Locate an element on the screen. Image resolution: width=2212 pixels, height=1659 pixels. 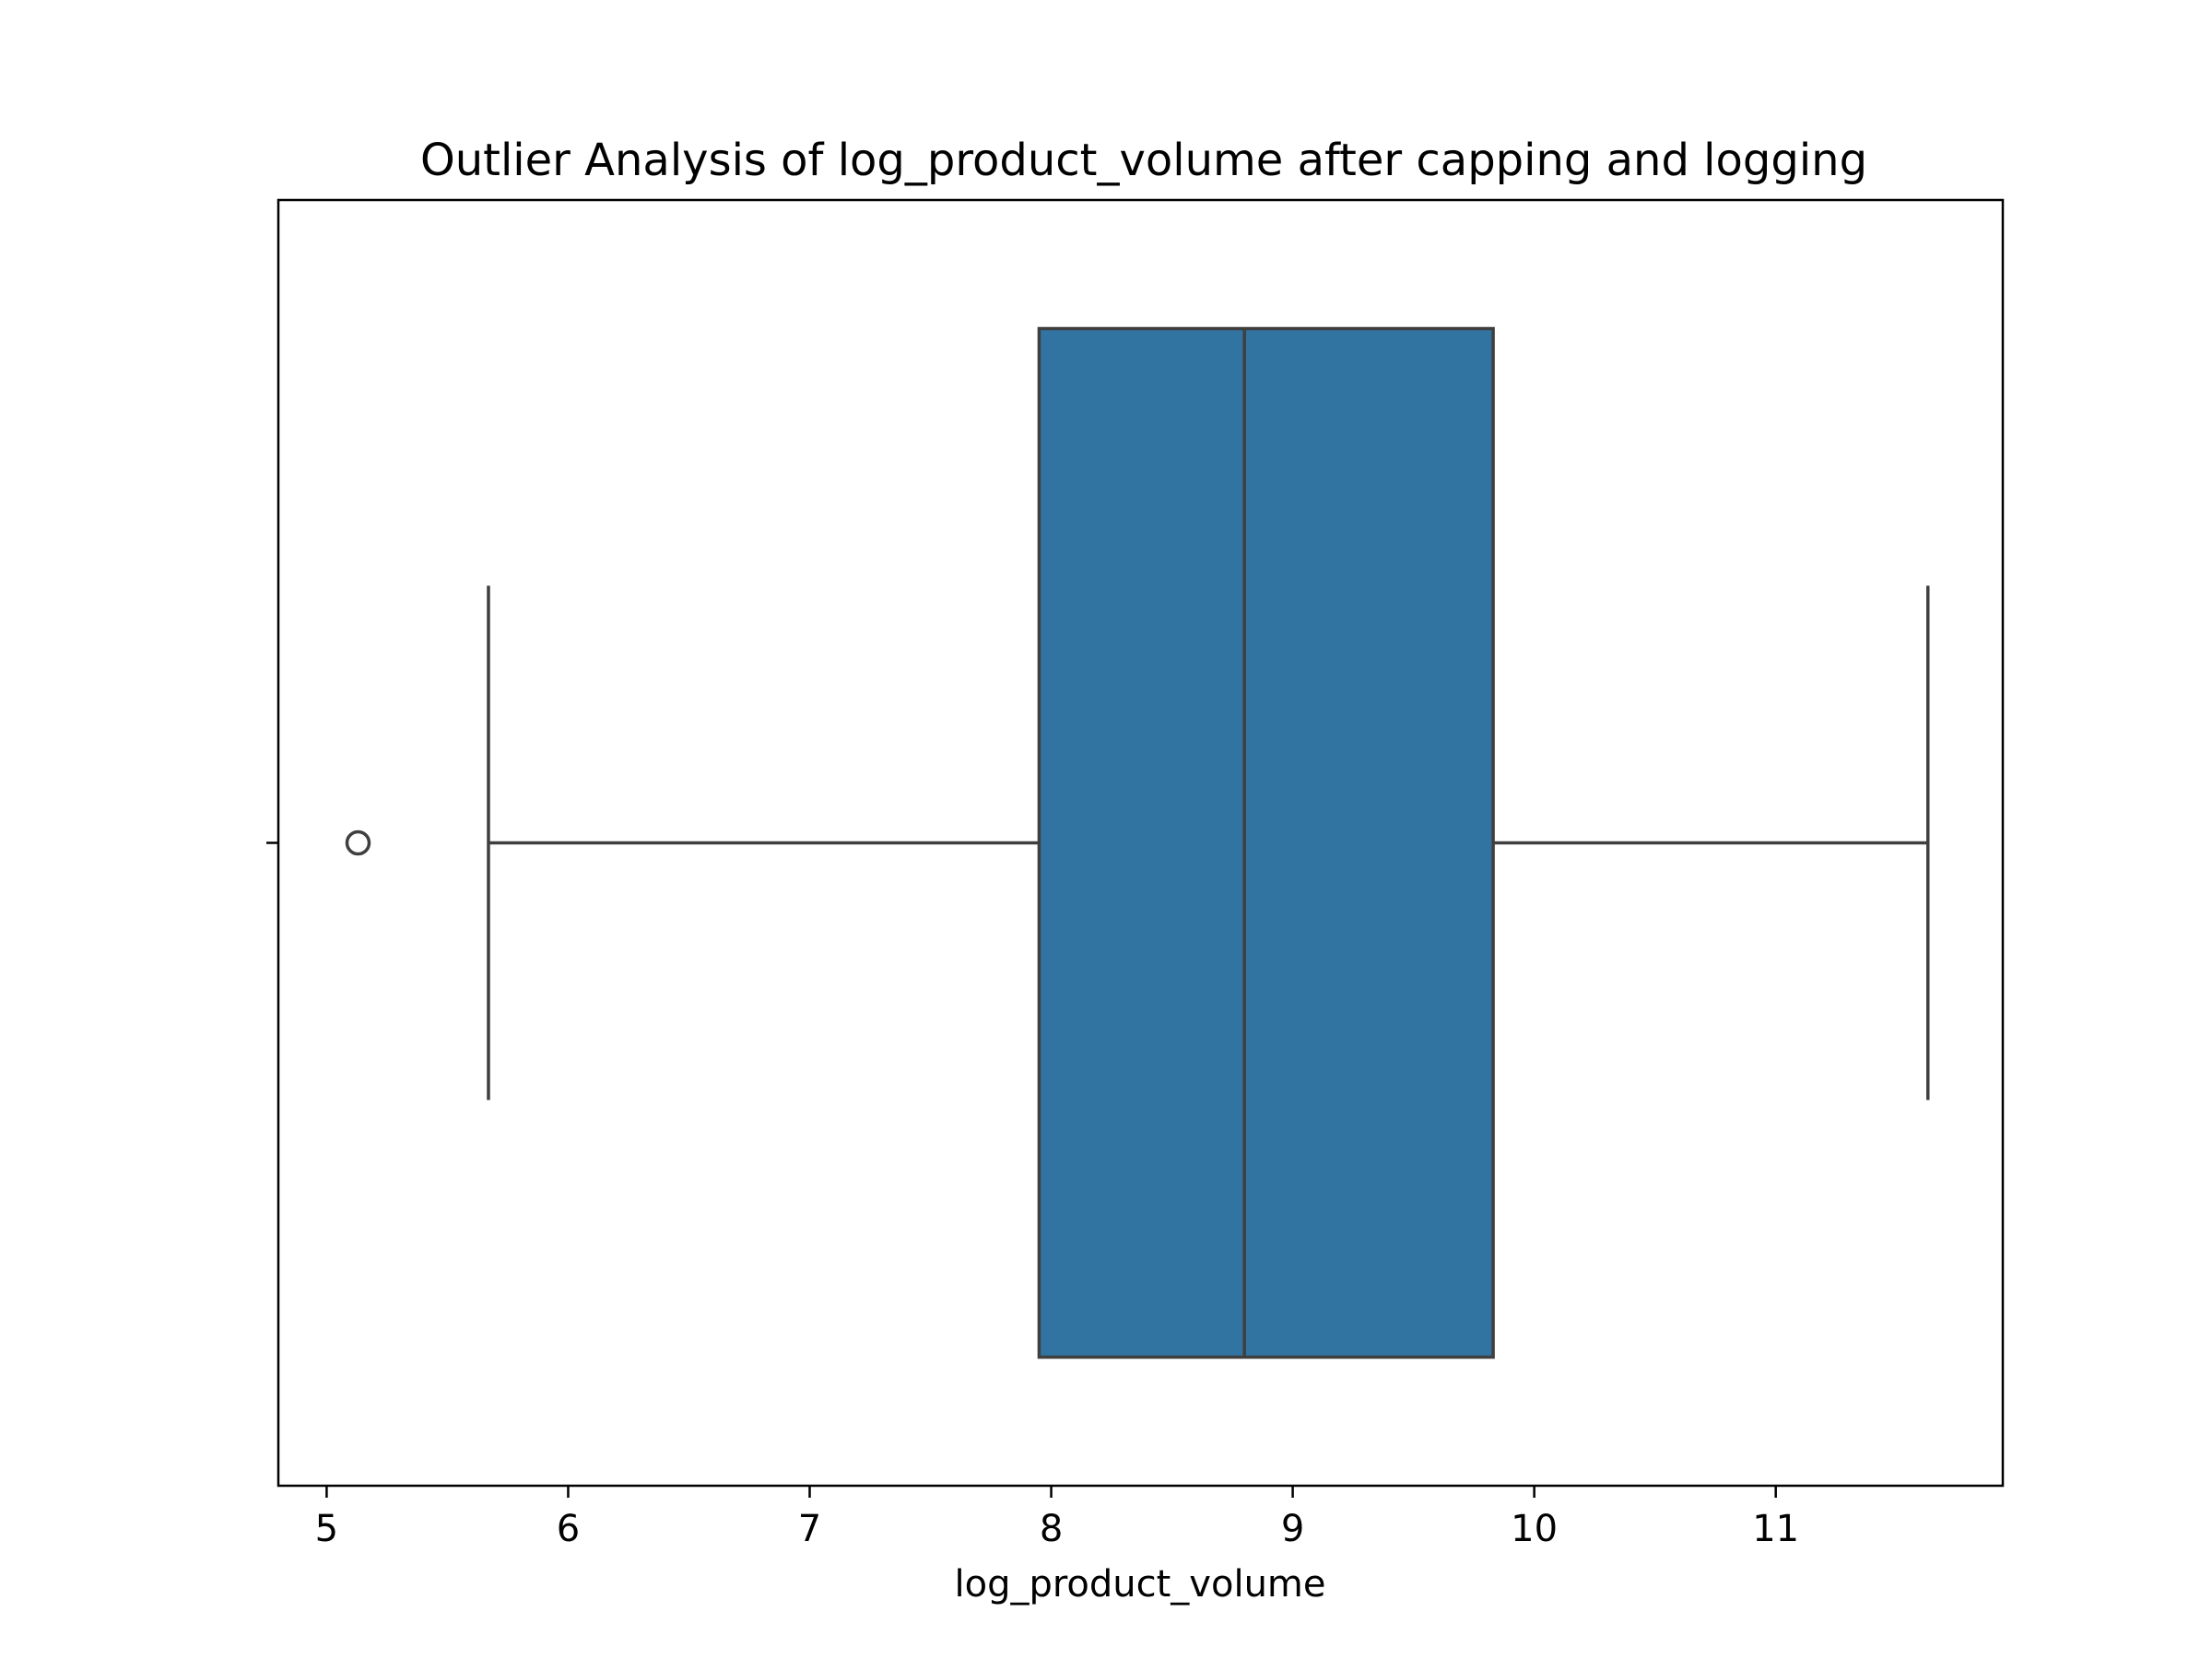
x-tick-label: 6 is located at coordinates (568, 1529).